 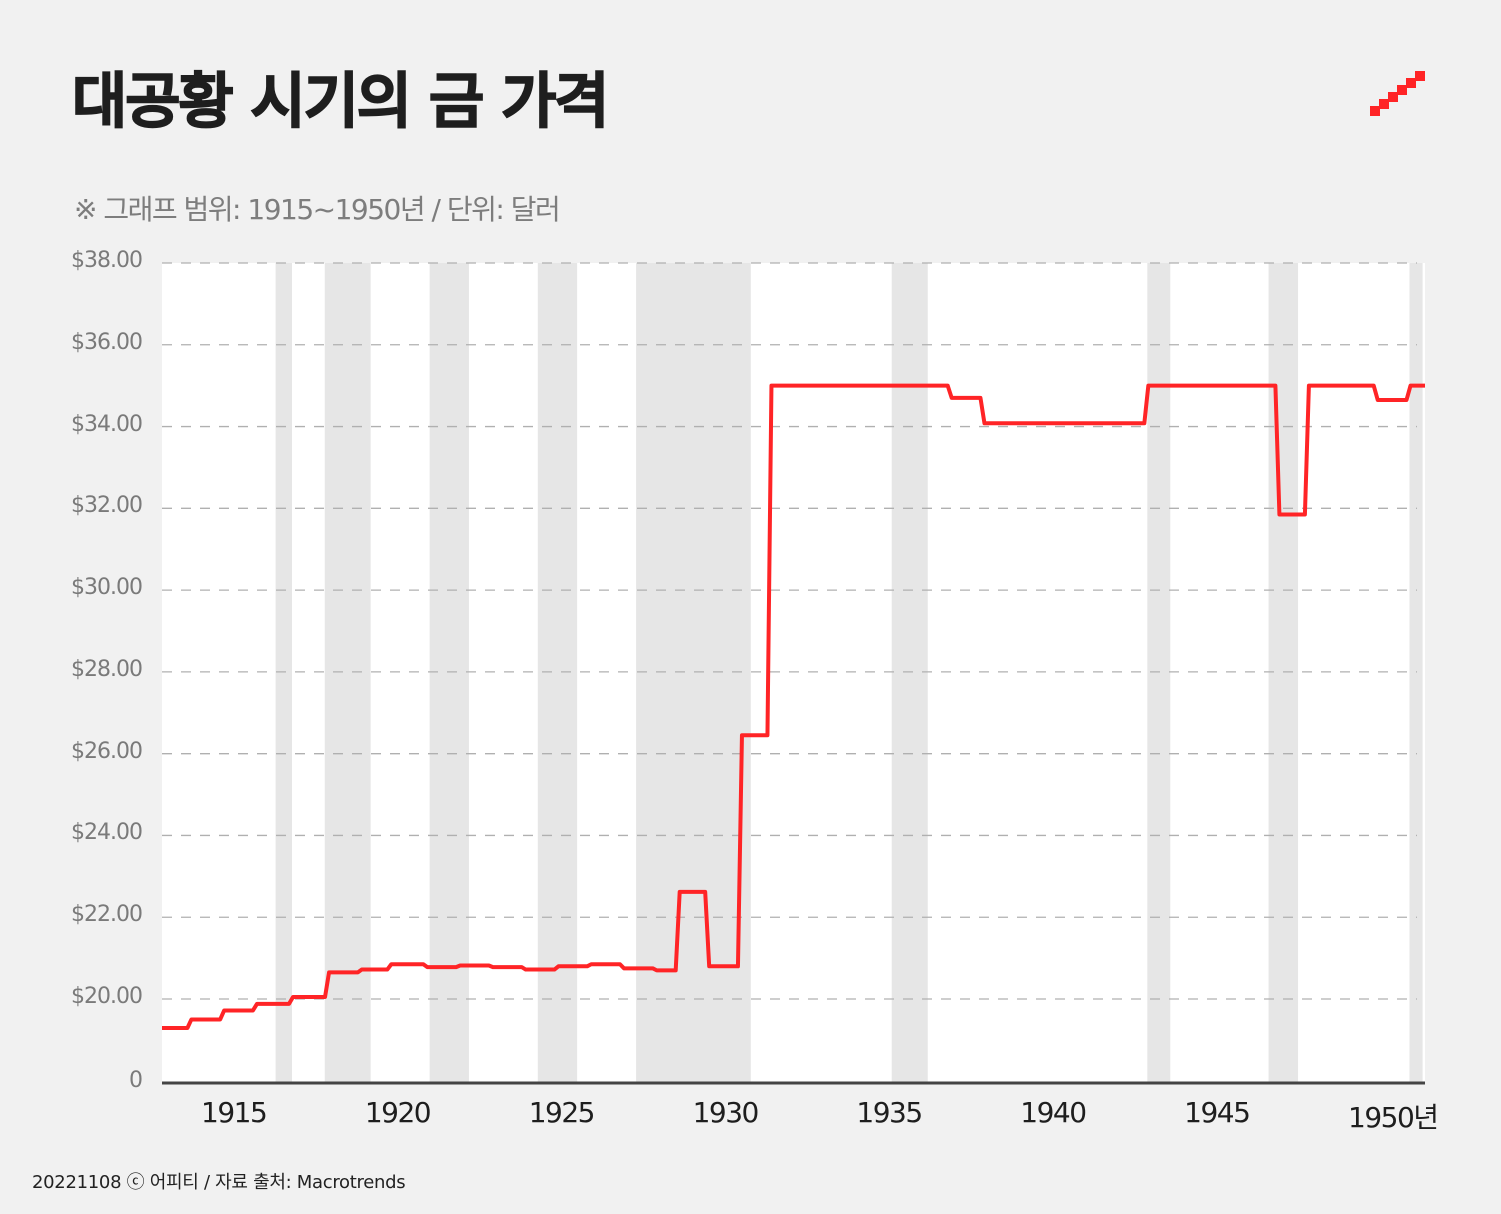 What do you see at coordinates (107, 506) in the screenshot?
I see `y-tick-label: $32.00` at bounding box center [107, 506].